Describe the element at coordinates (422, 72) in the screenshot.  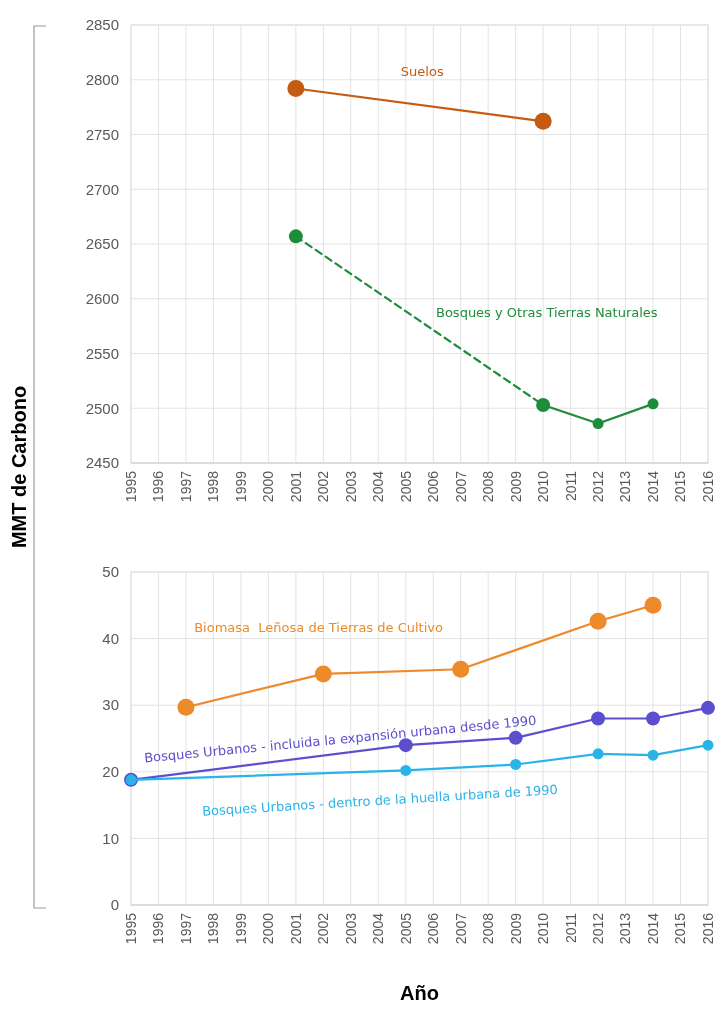
I see `series-label: Suelos` at that location.